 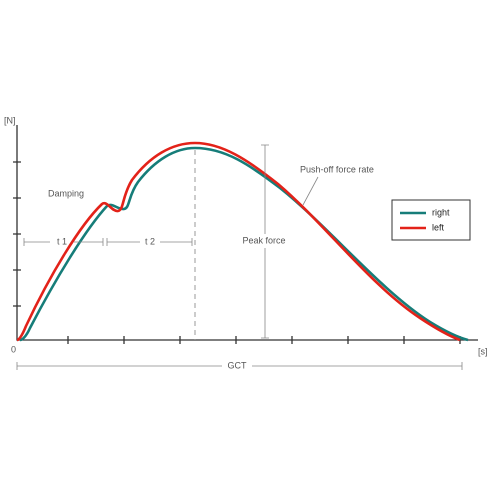 What do you see at coordinates (13, 349) in the screenshot?
I see `origin-label: 0` at bounding box center [13, 349].